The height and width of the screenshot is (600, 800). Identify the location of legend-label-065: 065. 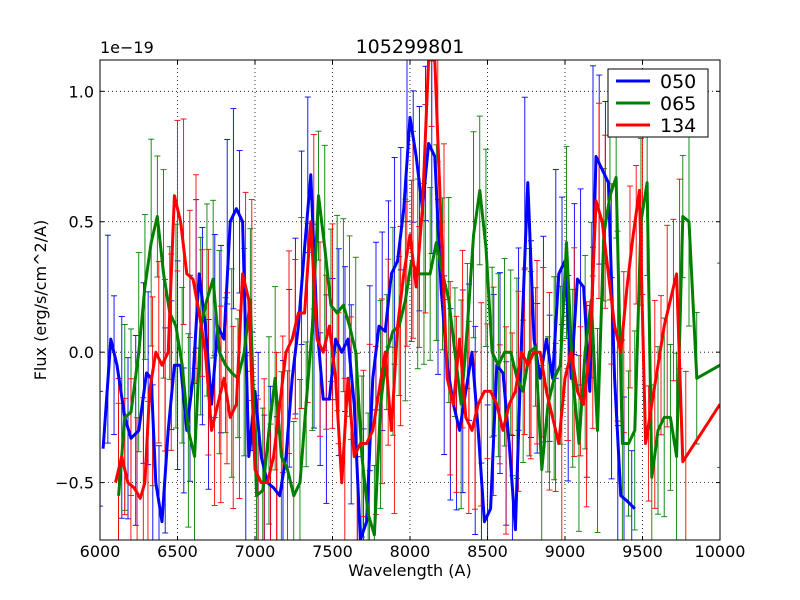
(678, 104).